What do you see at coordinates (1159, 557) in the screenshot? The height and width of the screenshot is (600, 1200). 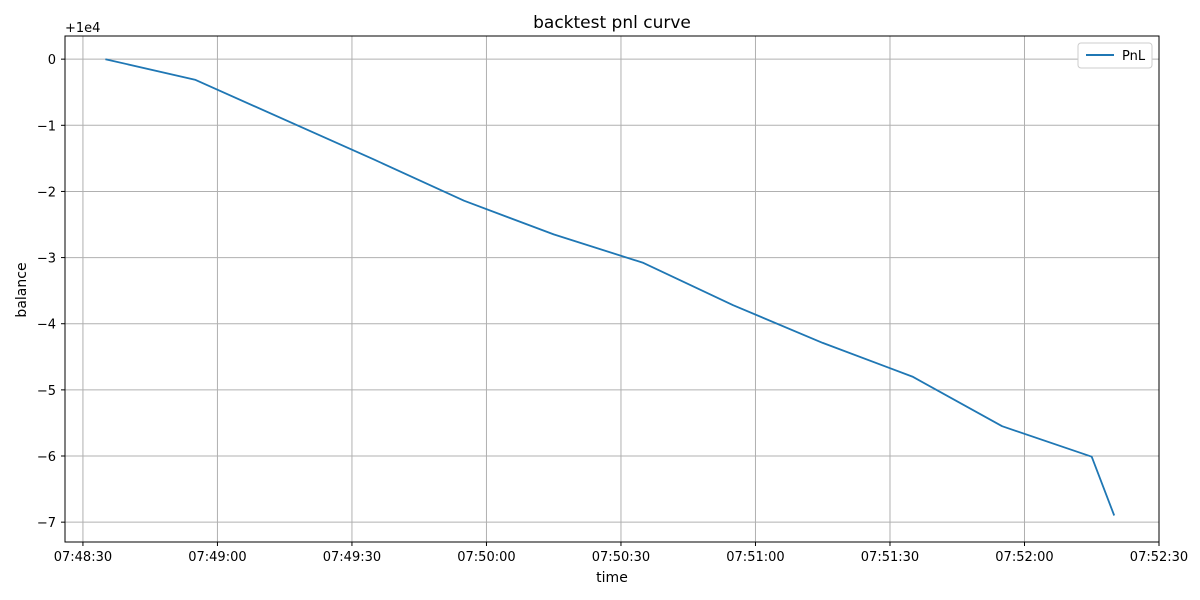 I see `x-tick-label: 07:52:30` at bounding box center [1159, 557].